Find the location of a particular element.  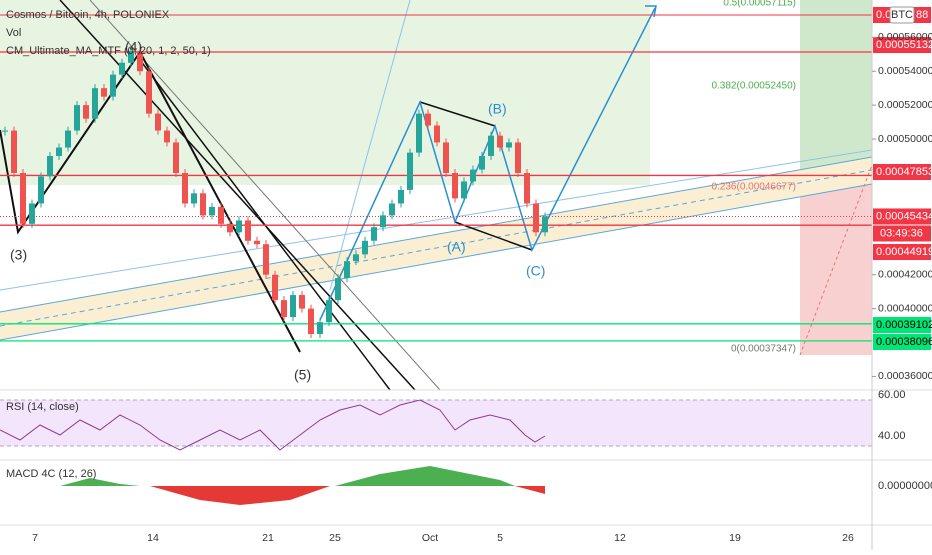

indicator-label: CM_Ultimate_MA_MTF (0, 20, 1, 2, 50, 1) is located at coordinates (108, 51).